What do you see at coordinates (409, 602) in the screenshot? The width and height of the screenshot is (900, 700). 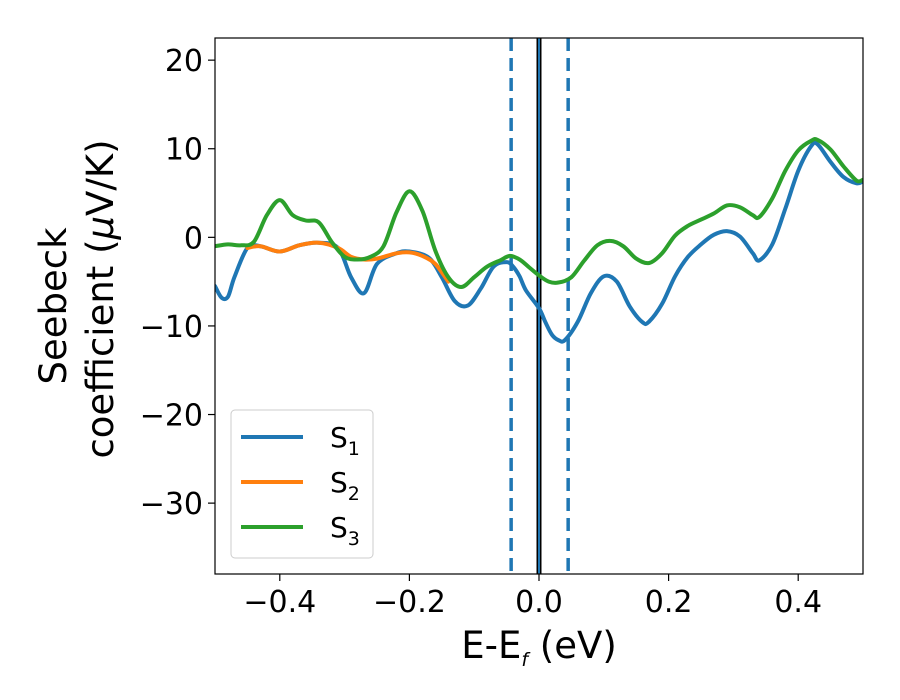 I see `x-tick-label: −0.2` at bounding box center [409, 602].